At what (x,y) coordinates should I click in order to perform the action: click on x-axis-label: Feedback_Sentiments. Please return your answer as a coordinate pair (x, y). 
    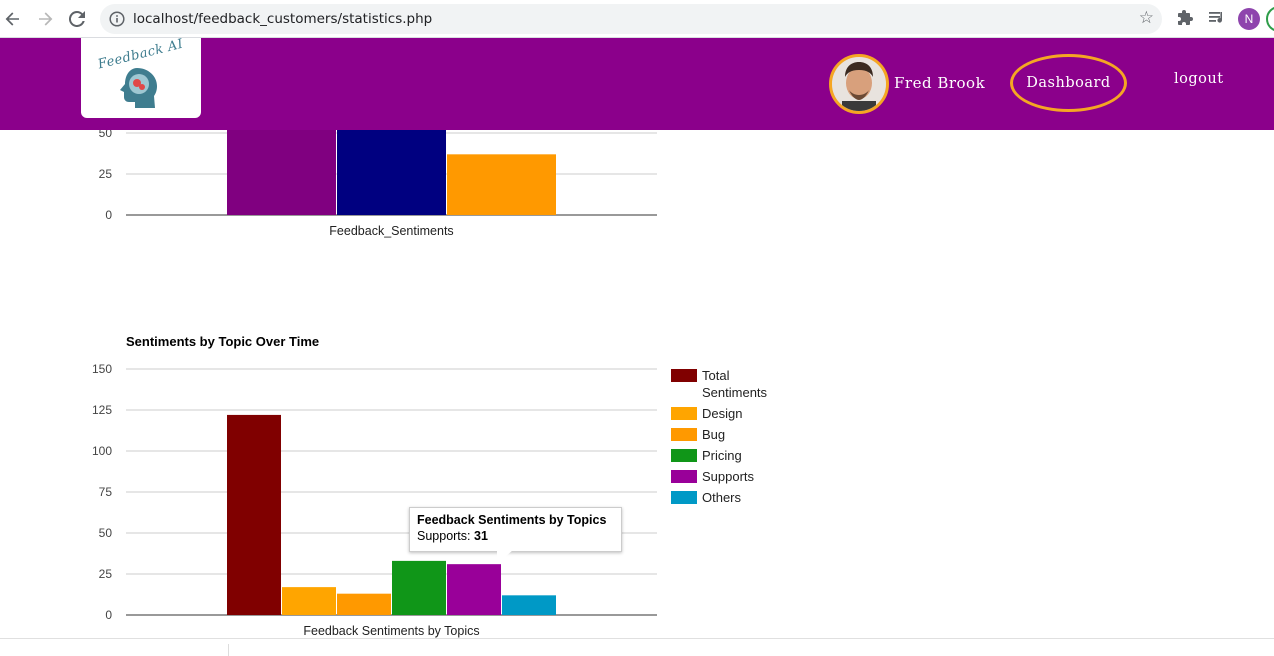
    Looking at the image, I should click on (391, 231).